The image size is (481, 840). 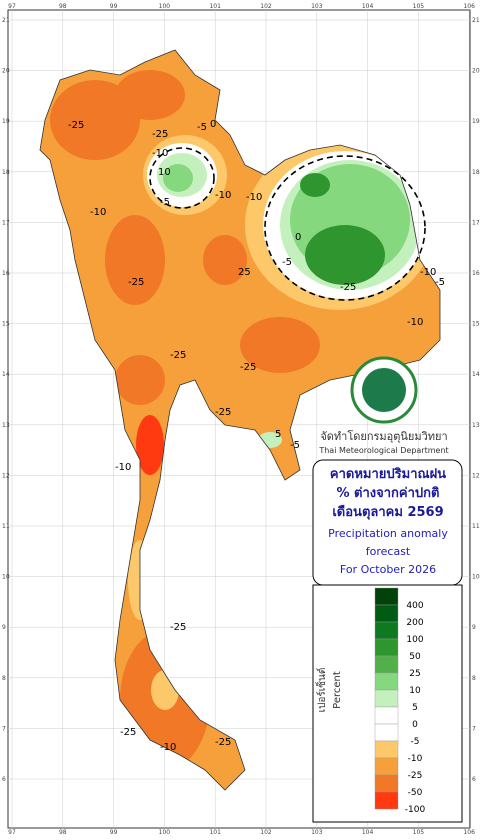 What do you see at coordinates (215, 6) in the screenshot?
I see `lon-label-top: 101` at bounding box center [215, 6].